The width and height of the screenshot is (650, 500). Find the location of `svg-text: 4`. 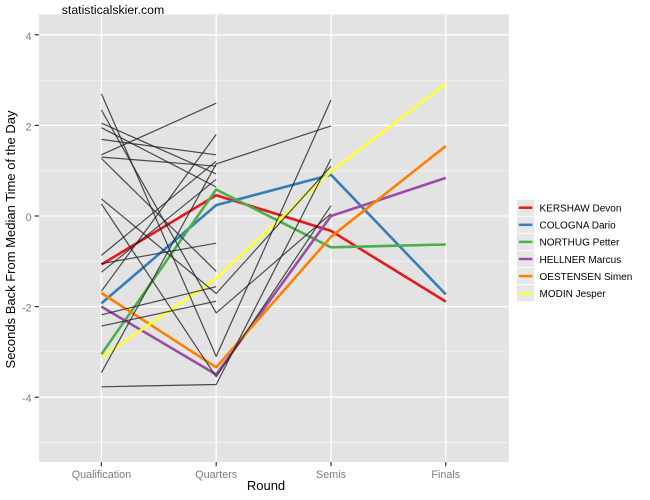

svg-text: 4 is located at coordinates (29, 37).